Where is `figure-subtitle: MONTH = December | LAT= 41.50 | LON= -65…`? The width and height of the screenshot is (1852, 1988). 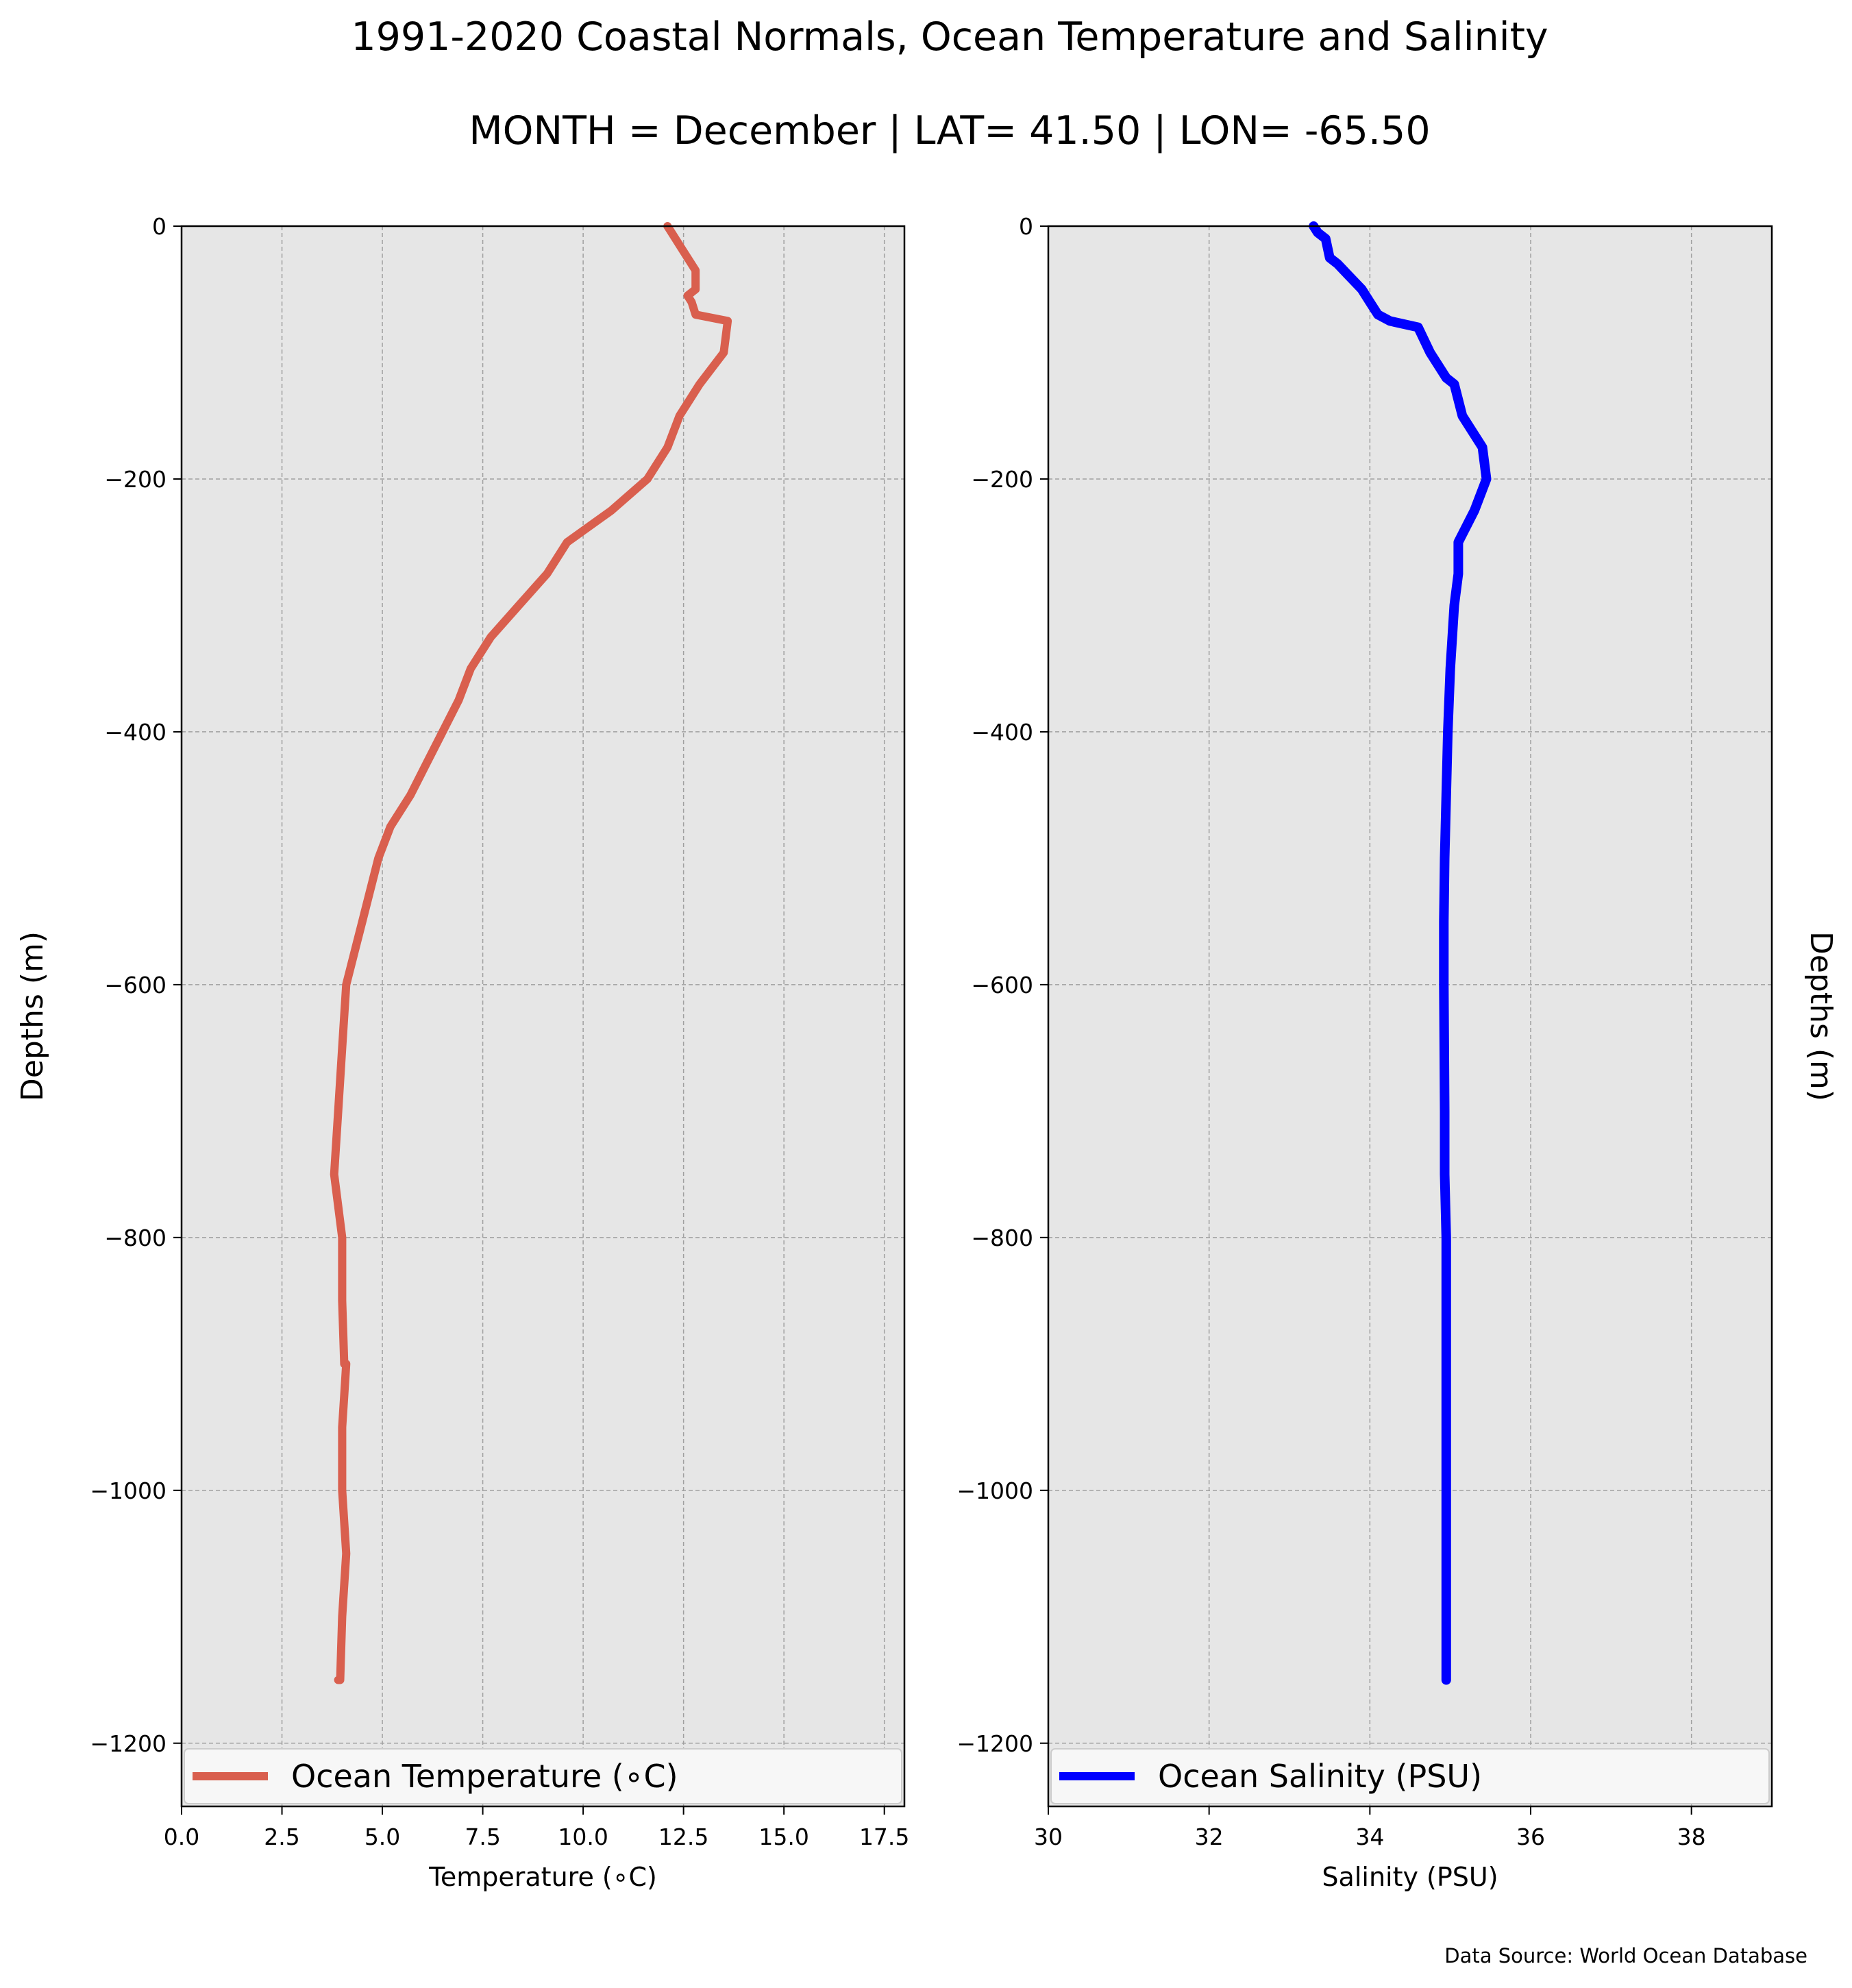
figure-subtitle: MONTH = December | LAT= 41.50 | LON= -65… is located at coordinates (949, 131).